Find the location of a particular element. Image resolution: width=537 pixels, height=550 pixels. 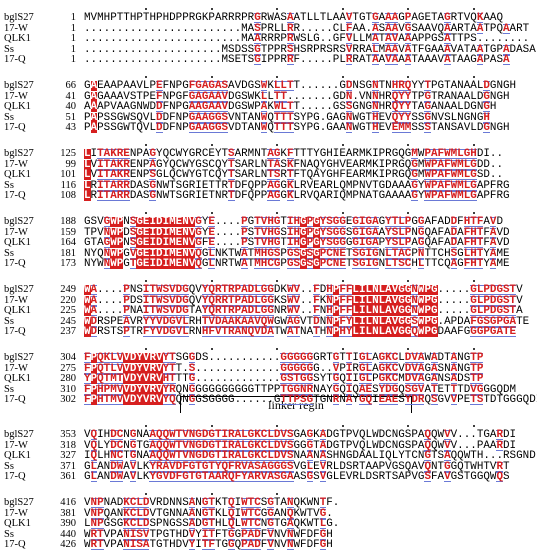

start-position: 220 is located at coordinates (68, 300).